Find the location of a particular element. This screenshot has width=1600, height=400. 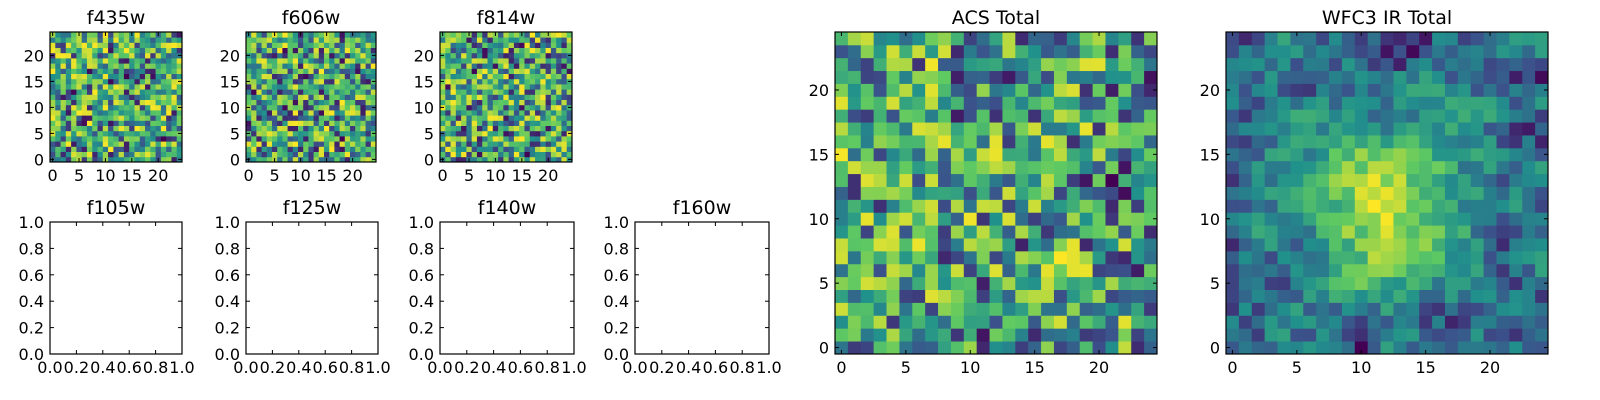

heatmap-cells is located at coordinates (116, 97).